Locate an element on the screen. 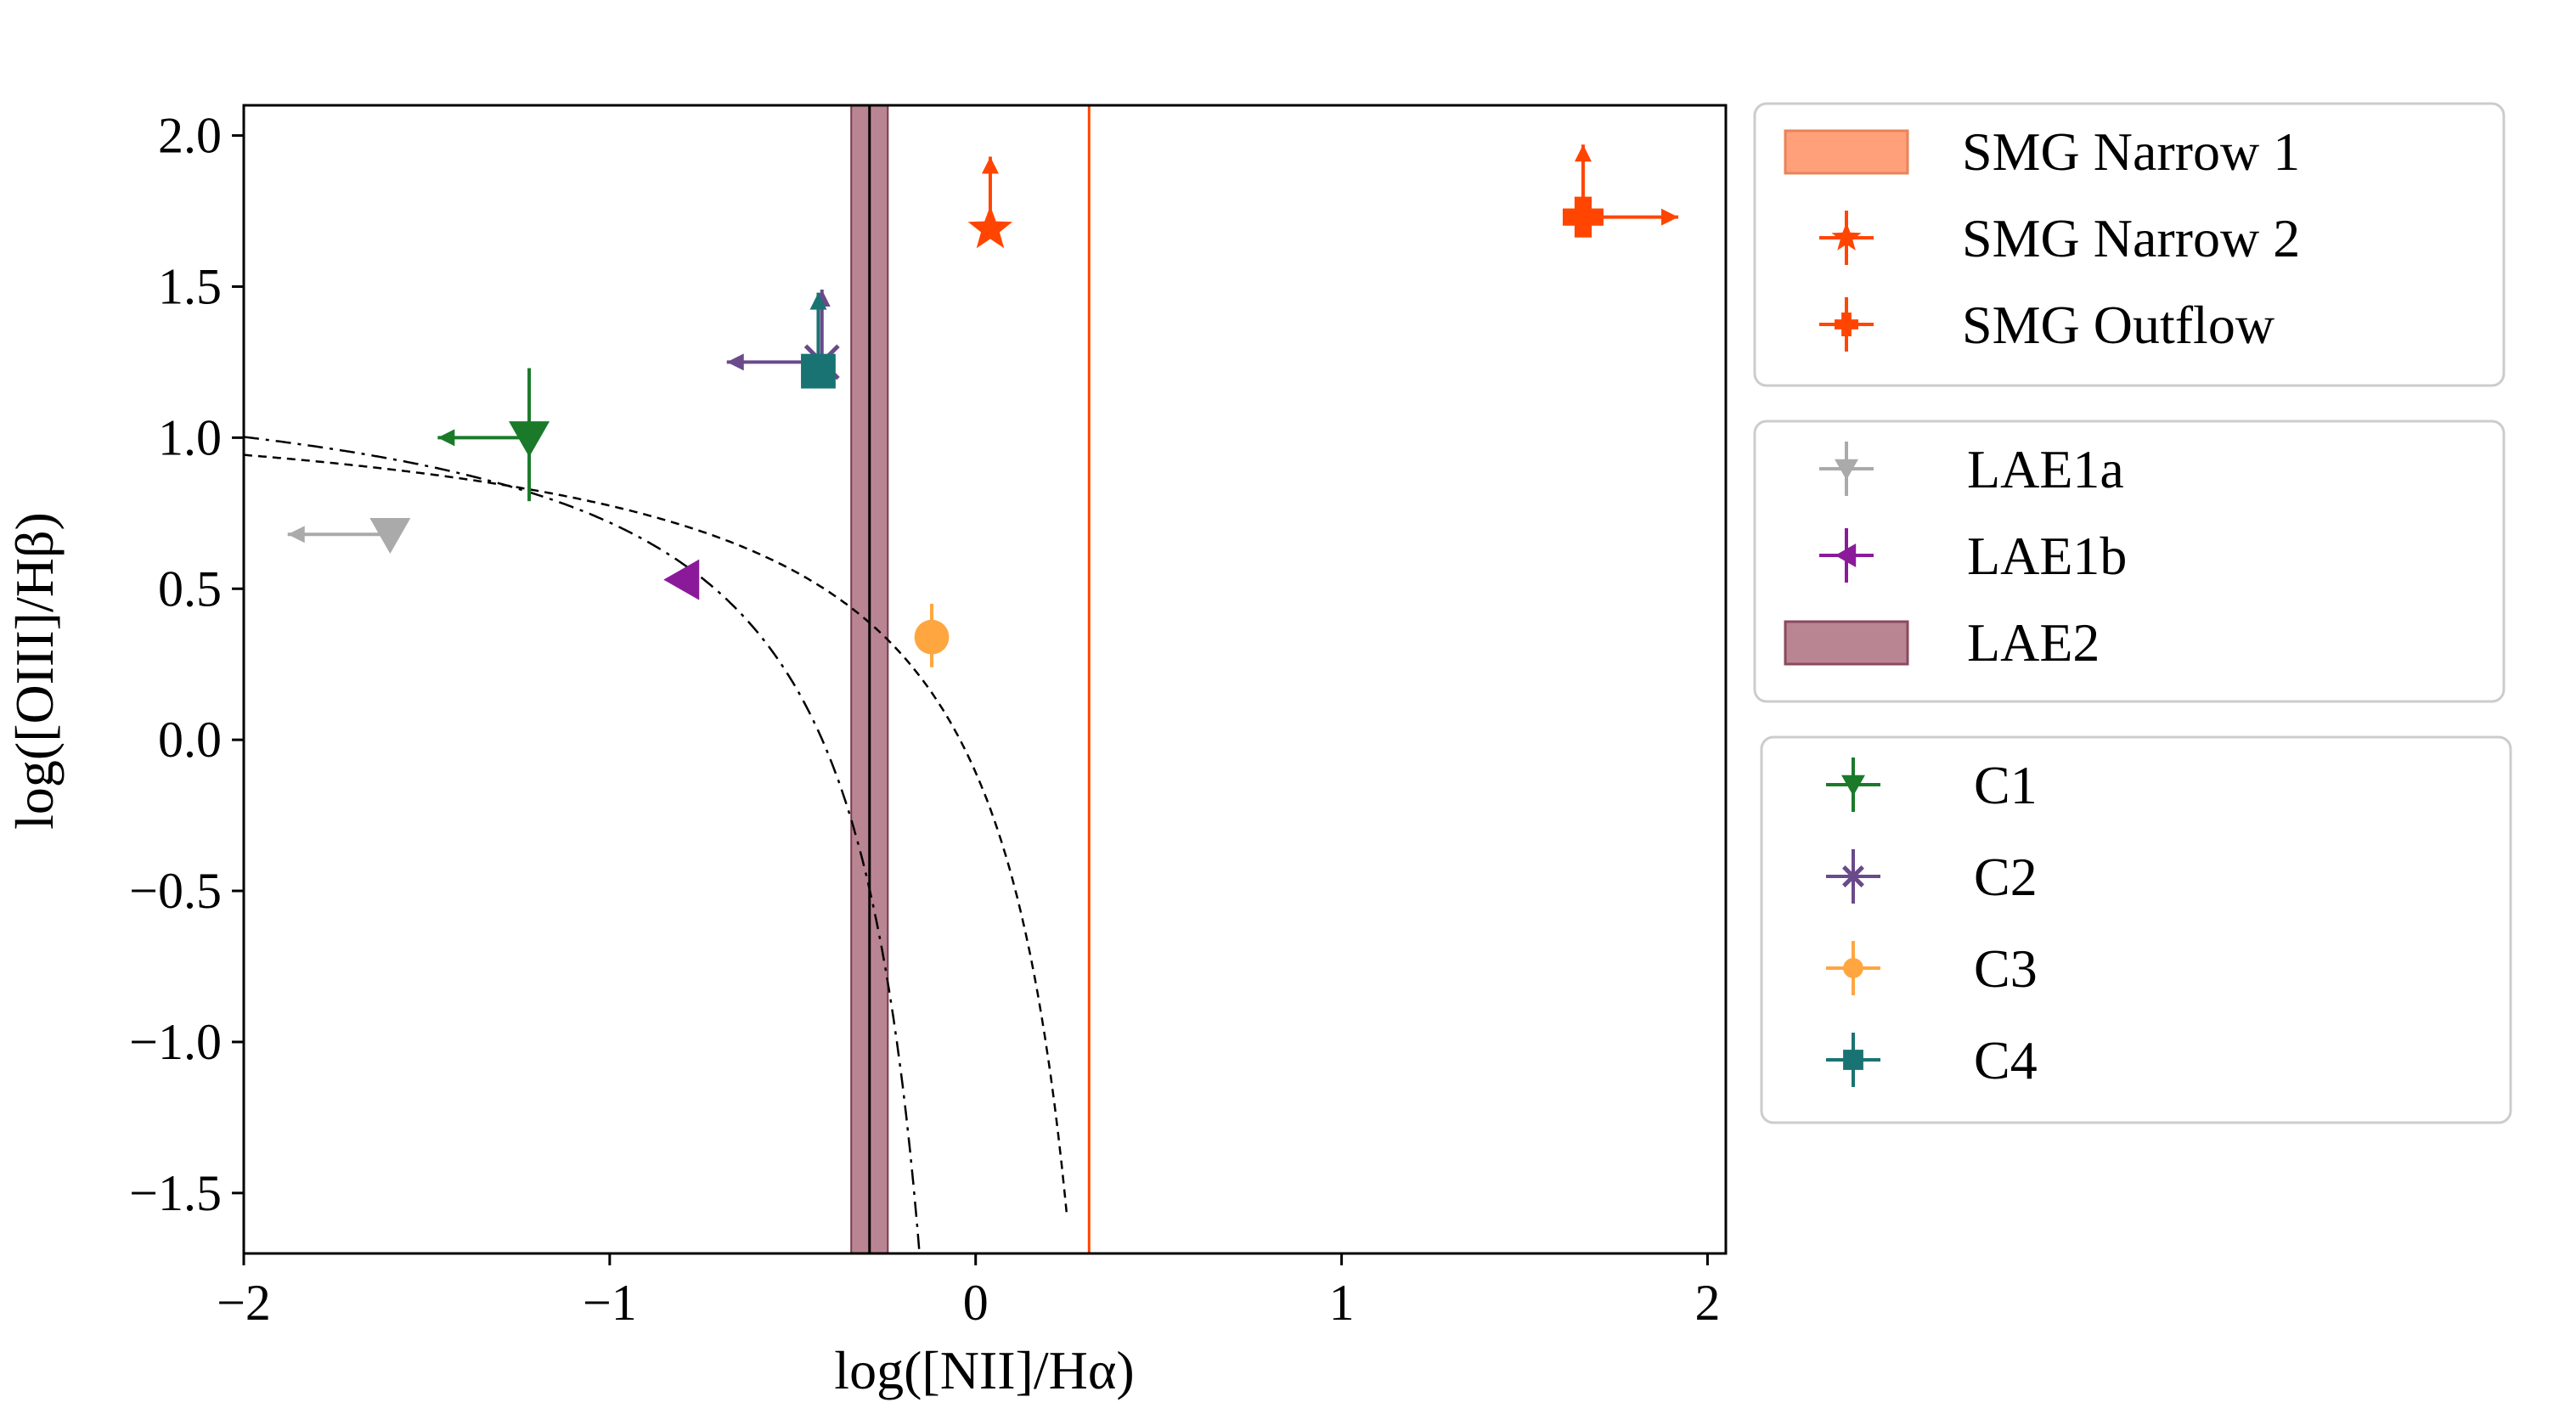 The image size is (2576, 1425). legend-label: C4 is located at coordinates (2006, 1060).